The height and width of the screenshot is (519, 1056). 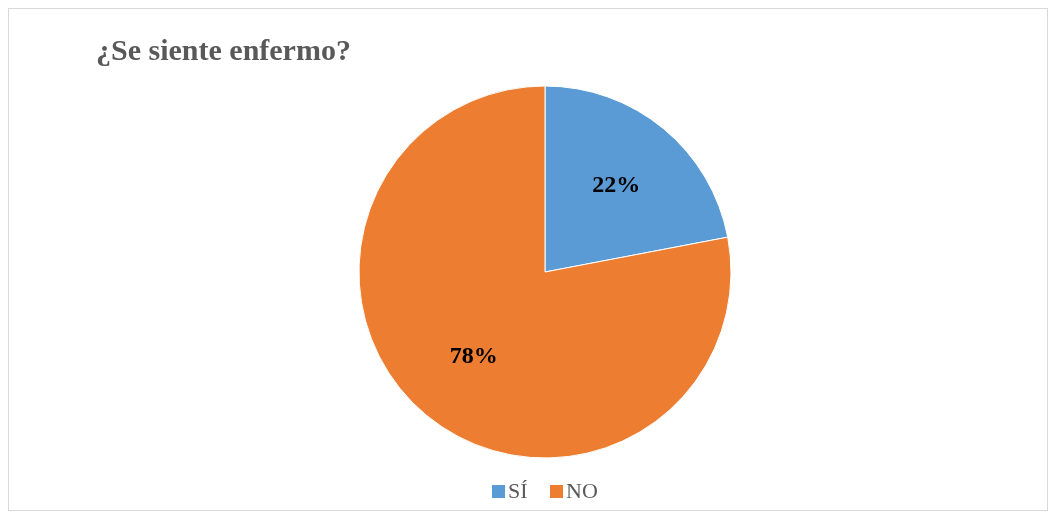 I want to click on legend-label: NO, so click(x=582, y=490).